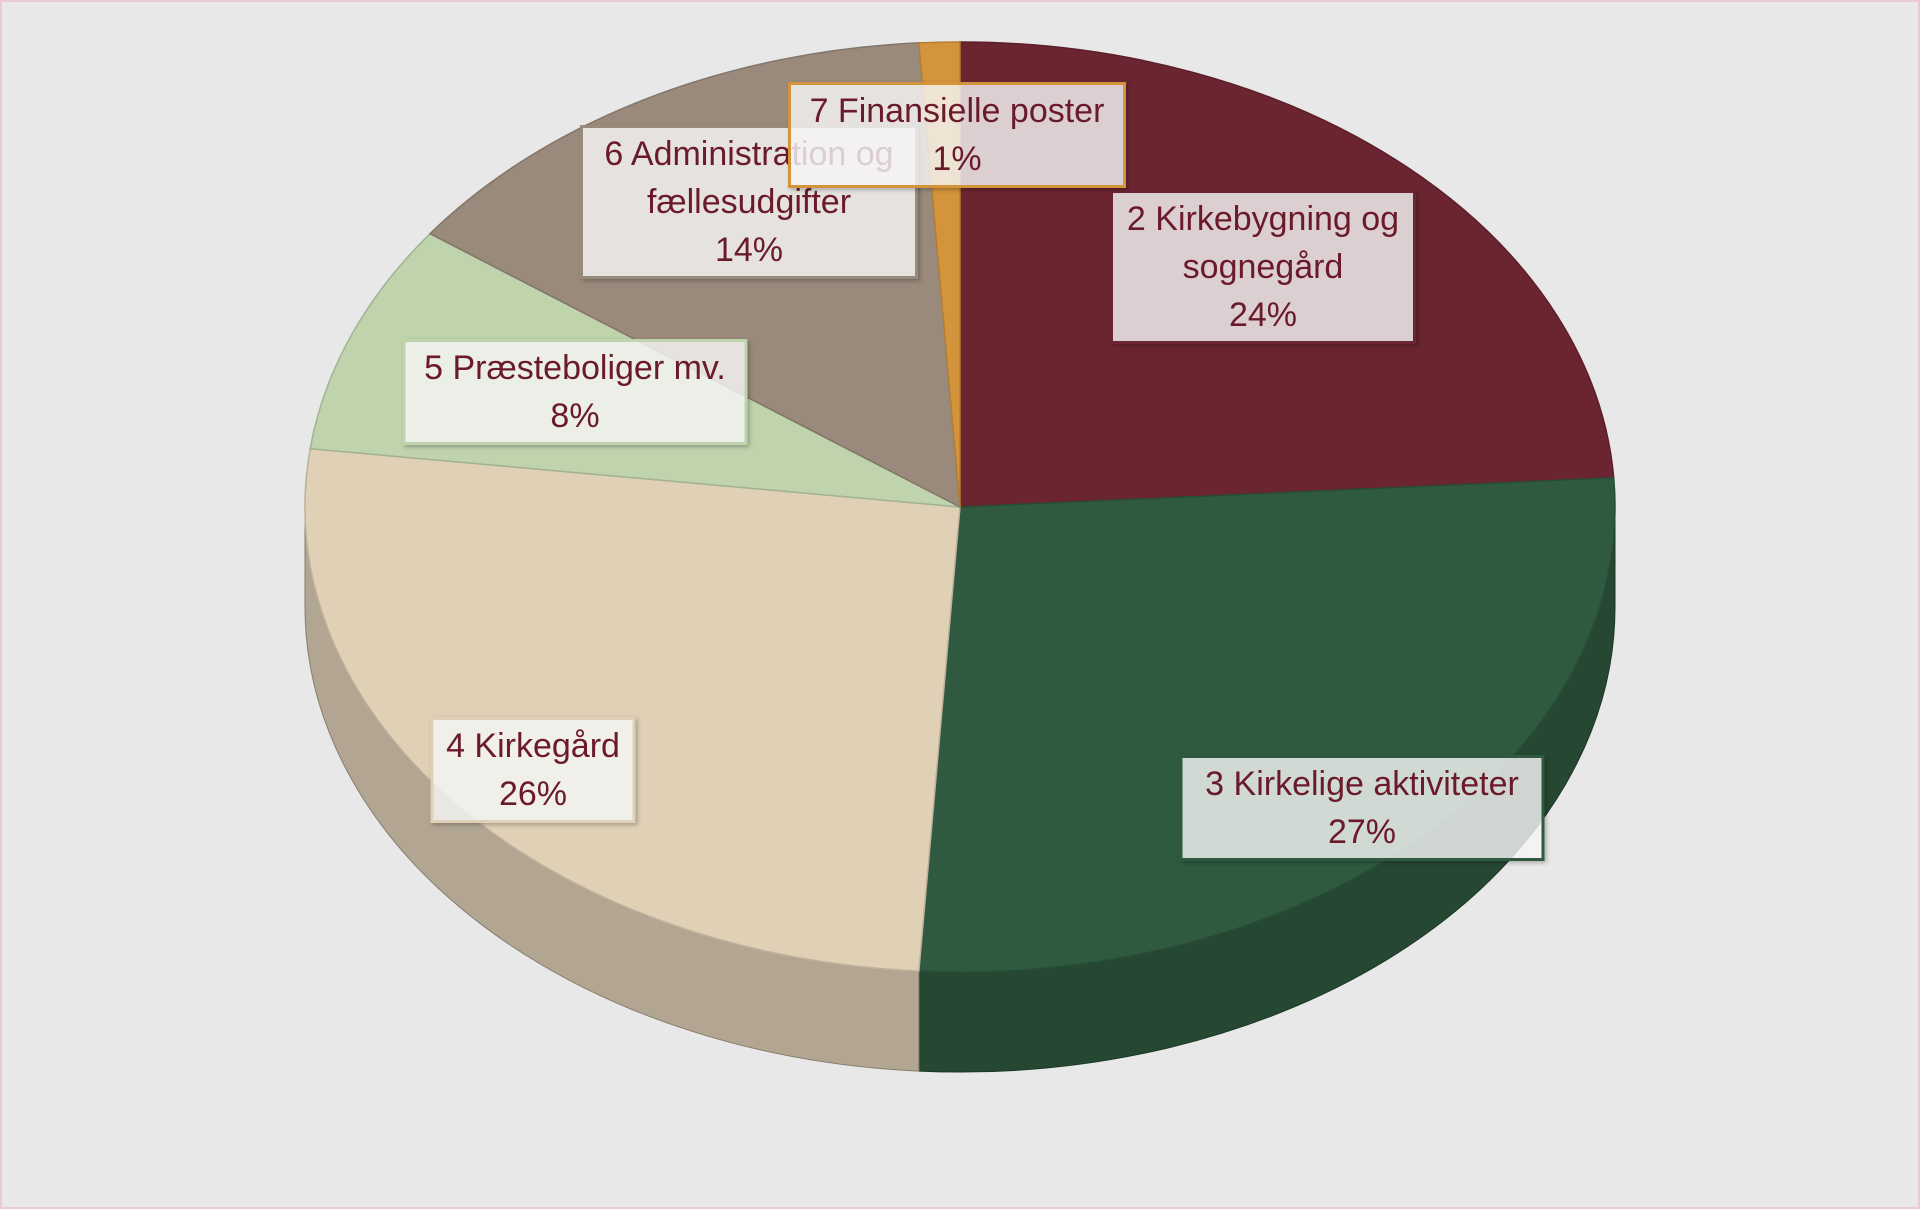 The image size is (1920, 1209). I want to click on data-label: 4 Kirkegård 26%, so click(533, 770).